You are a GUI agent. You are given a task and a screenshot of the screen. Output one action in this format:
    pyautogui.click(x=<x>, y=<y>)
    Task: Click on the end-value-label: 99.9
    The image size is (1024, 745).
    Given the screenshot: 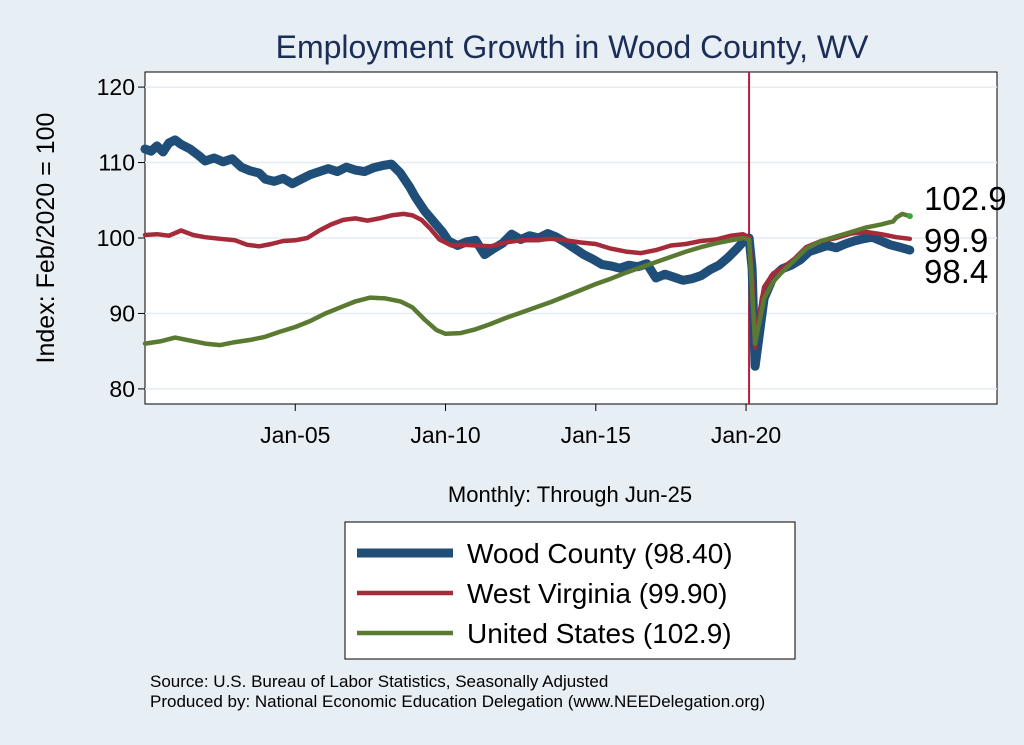 What is the action you would take?
    pyautogui.click(x=956, y=240)
    